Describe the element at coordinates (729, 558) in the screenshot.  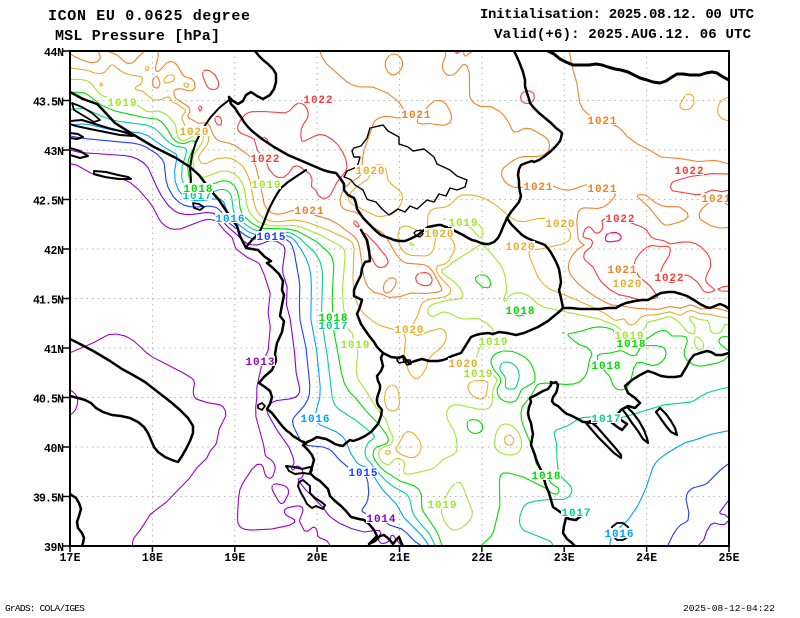
I see `svg-text: 25E` at that location.